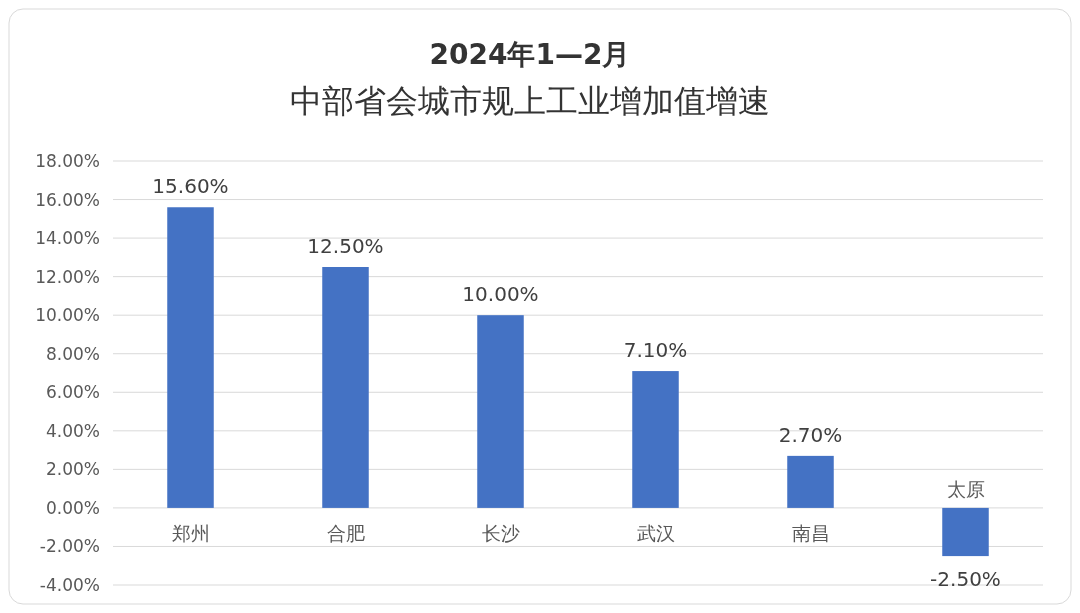 This screenshot has height=613, width=1080. I want to click on x-tick-label: 太原, so click(965, 488).